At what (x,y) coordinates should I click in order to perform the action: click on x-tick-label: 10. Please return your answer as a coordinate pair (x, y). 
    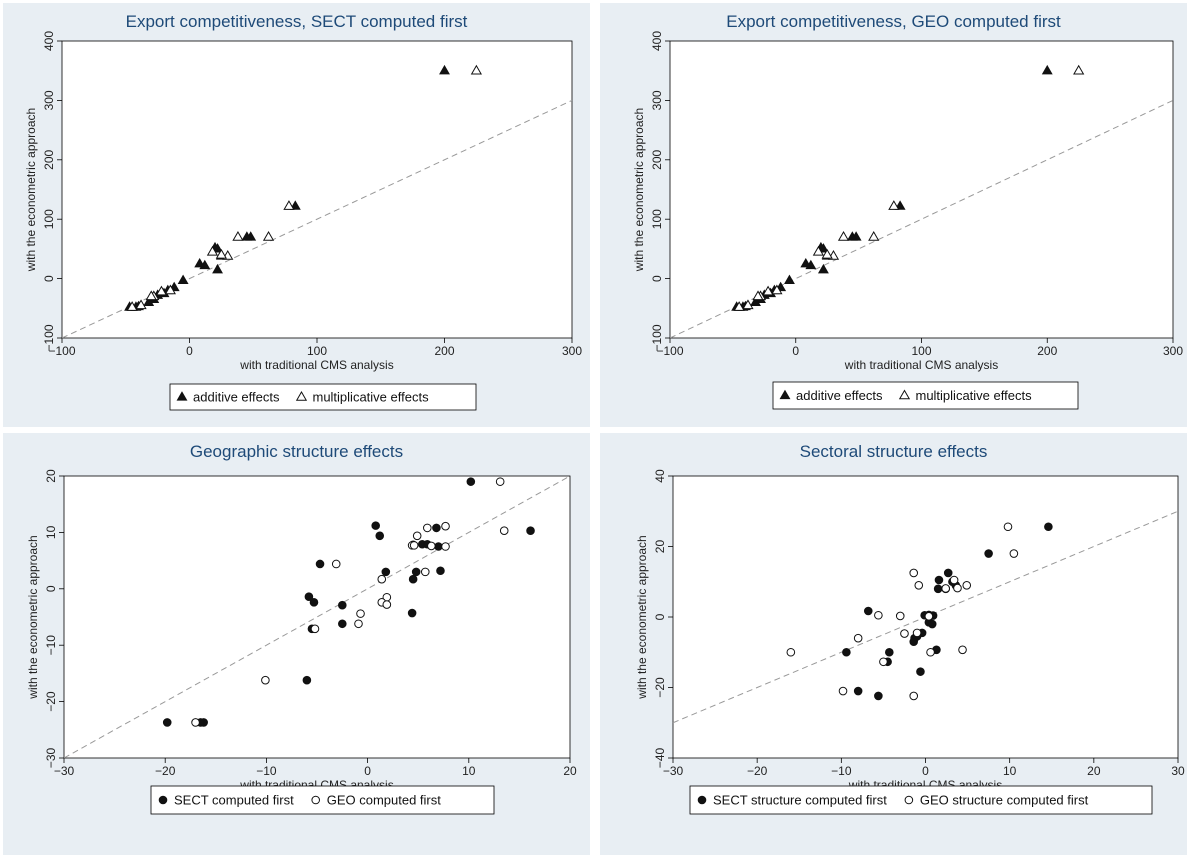
    Looking at the image, I should click on (1010, 771).